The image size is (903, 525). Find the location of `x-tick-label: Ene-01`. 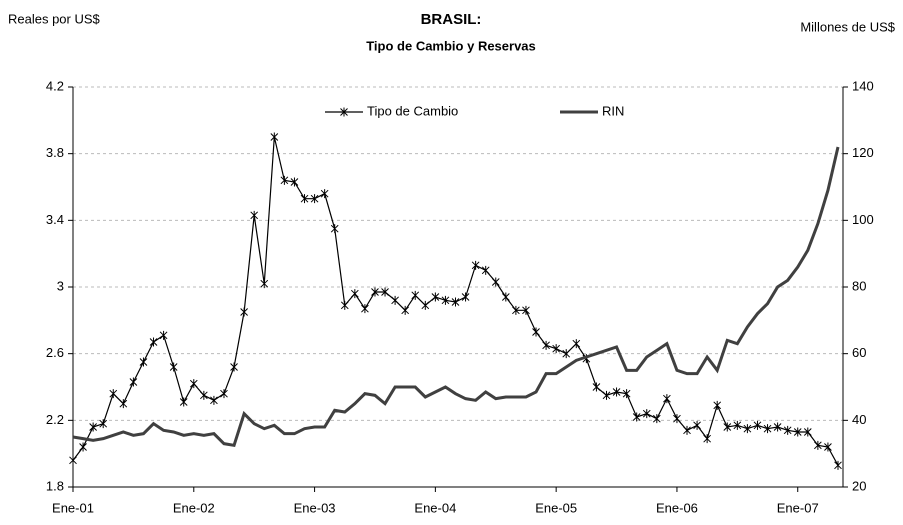

x-tick-label: Ene-01 is located at coordinates (73, 507).